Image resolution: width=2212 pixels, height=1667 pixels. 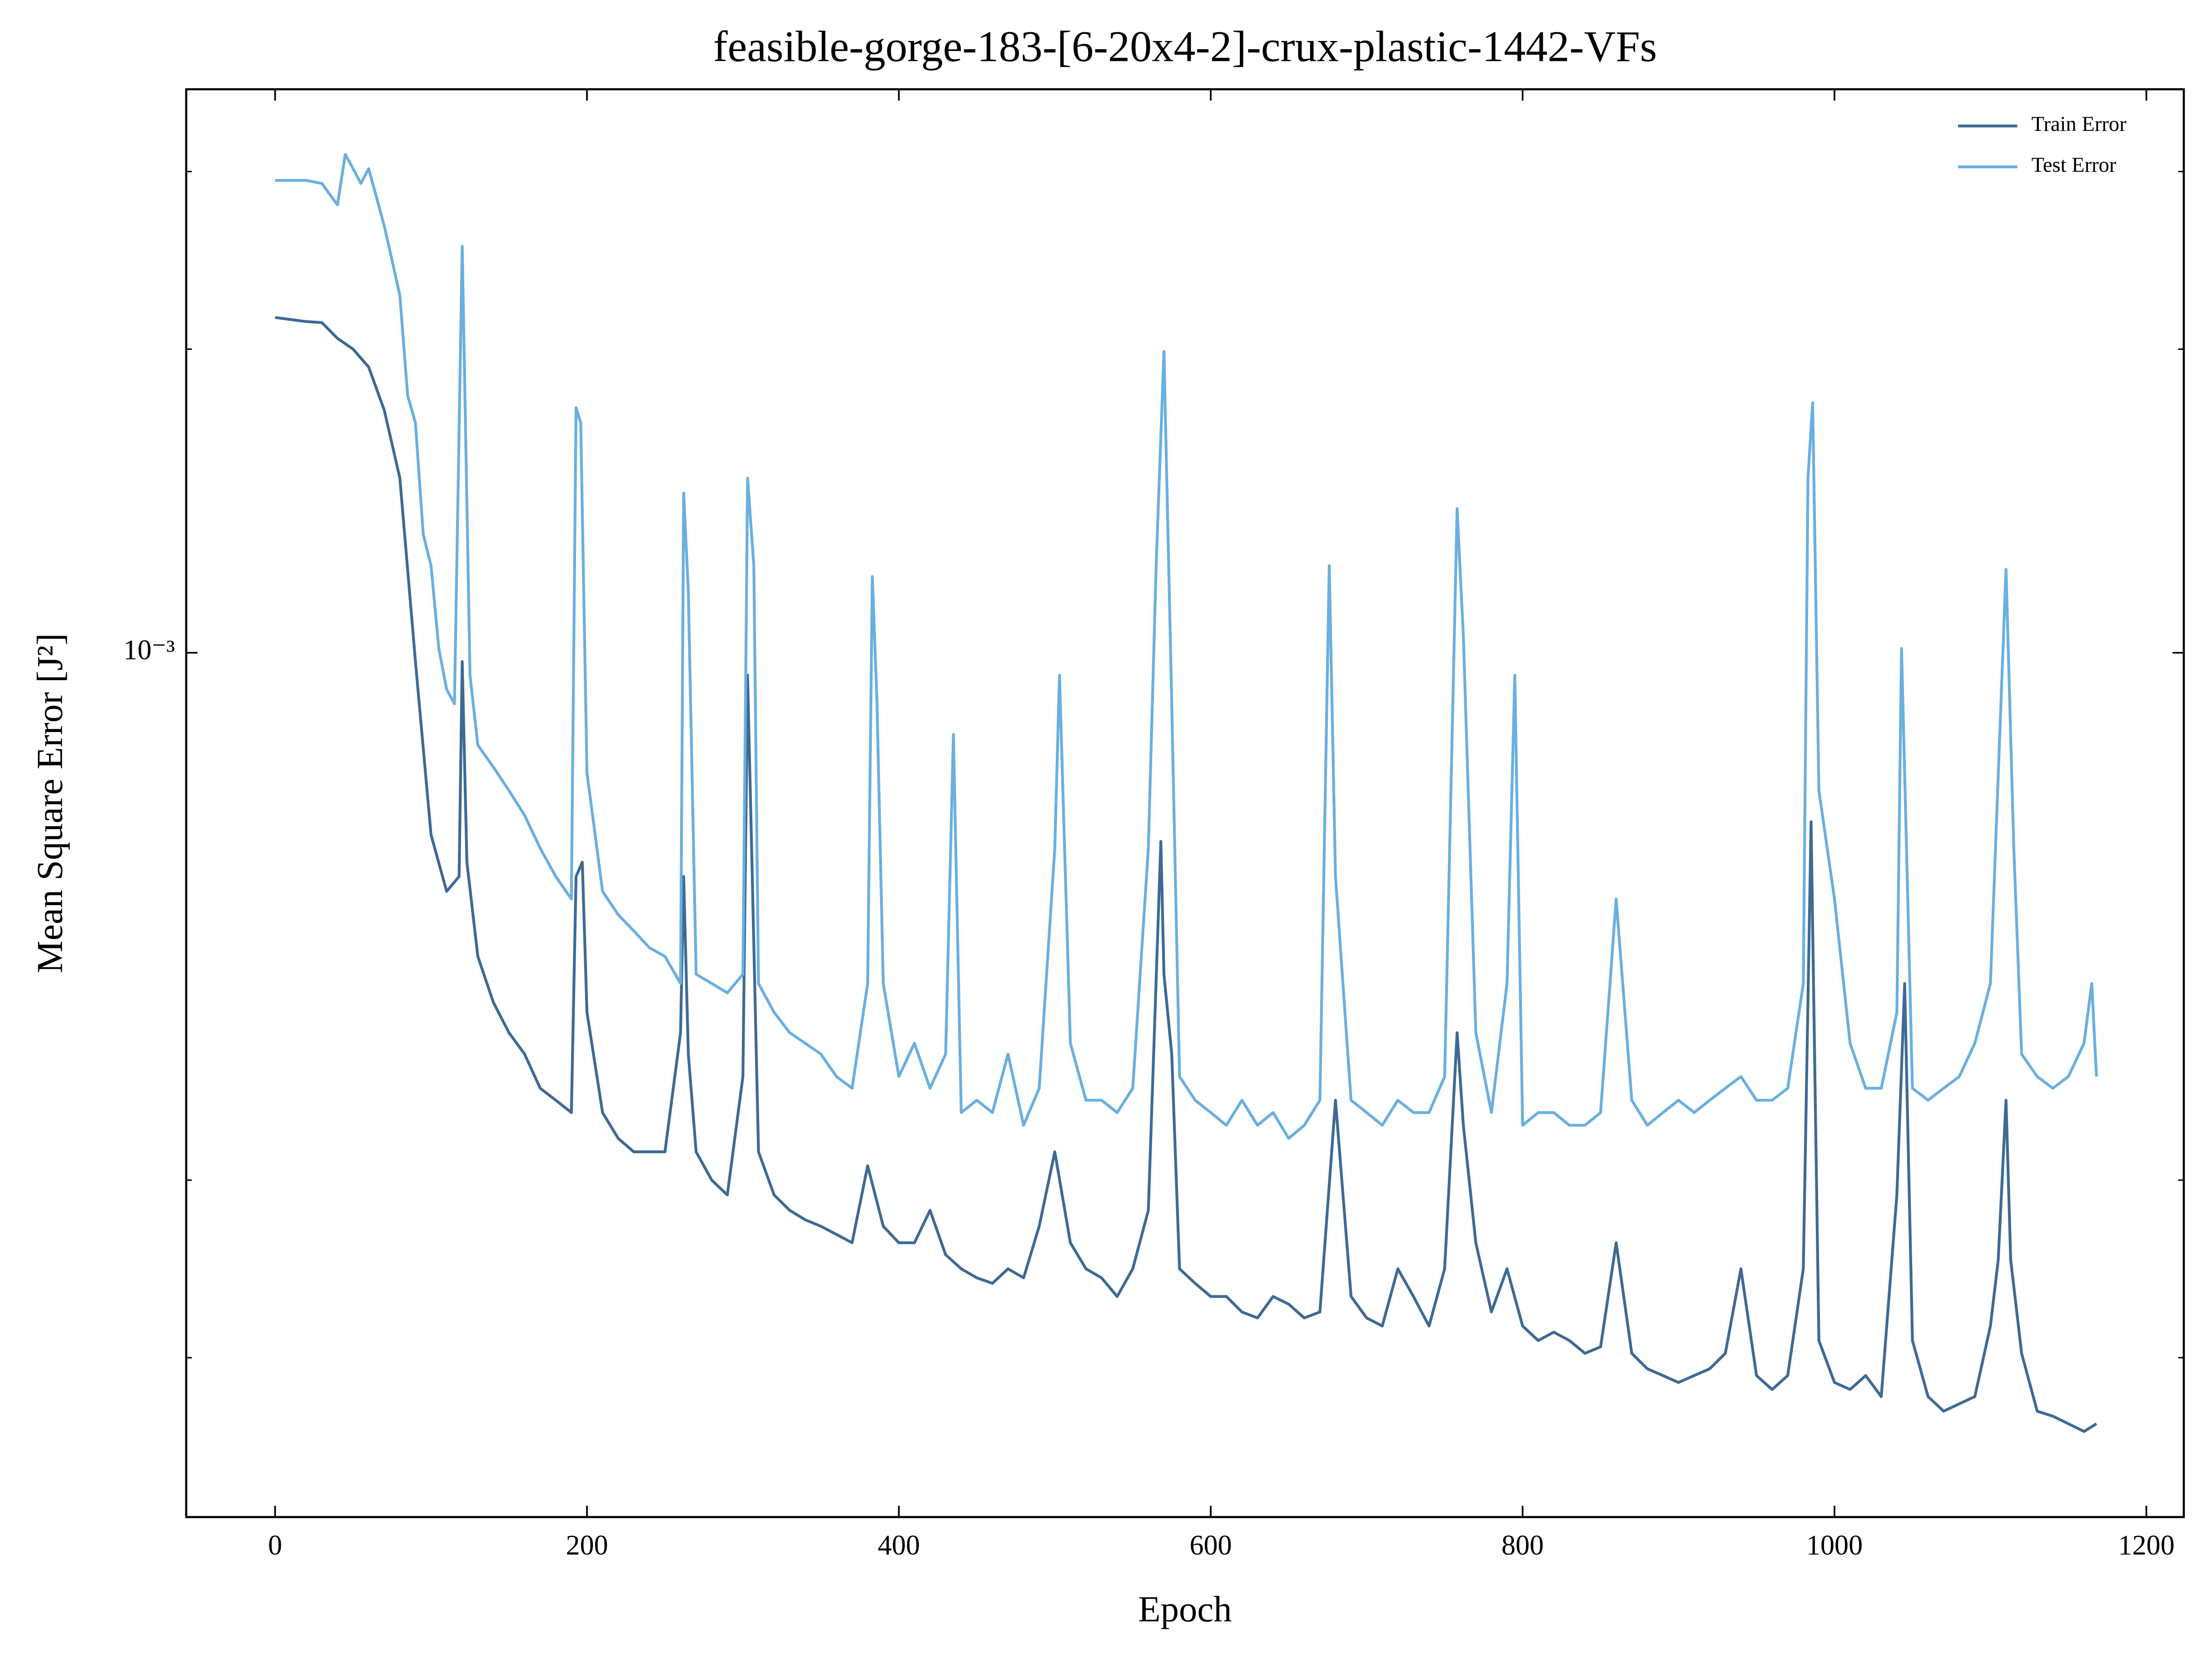 I want to click on x-axis-label: Epoch, so click(x=1185, y=1609).